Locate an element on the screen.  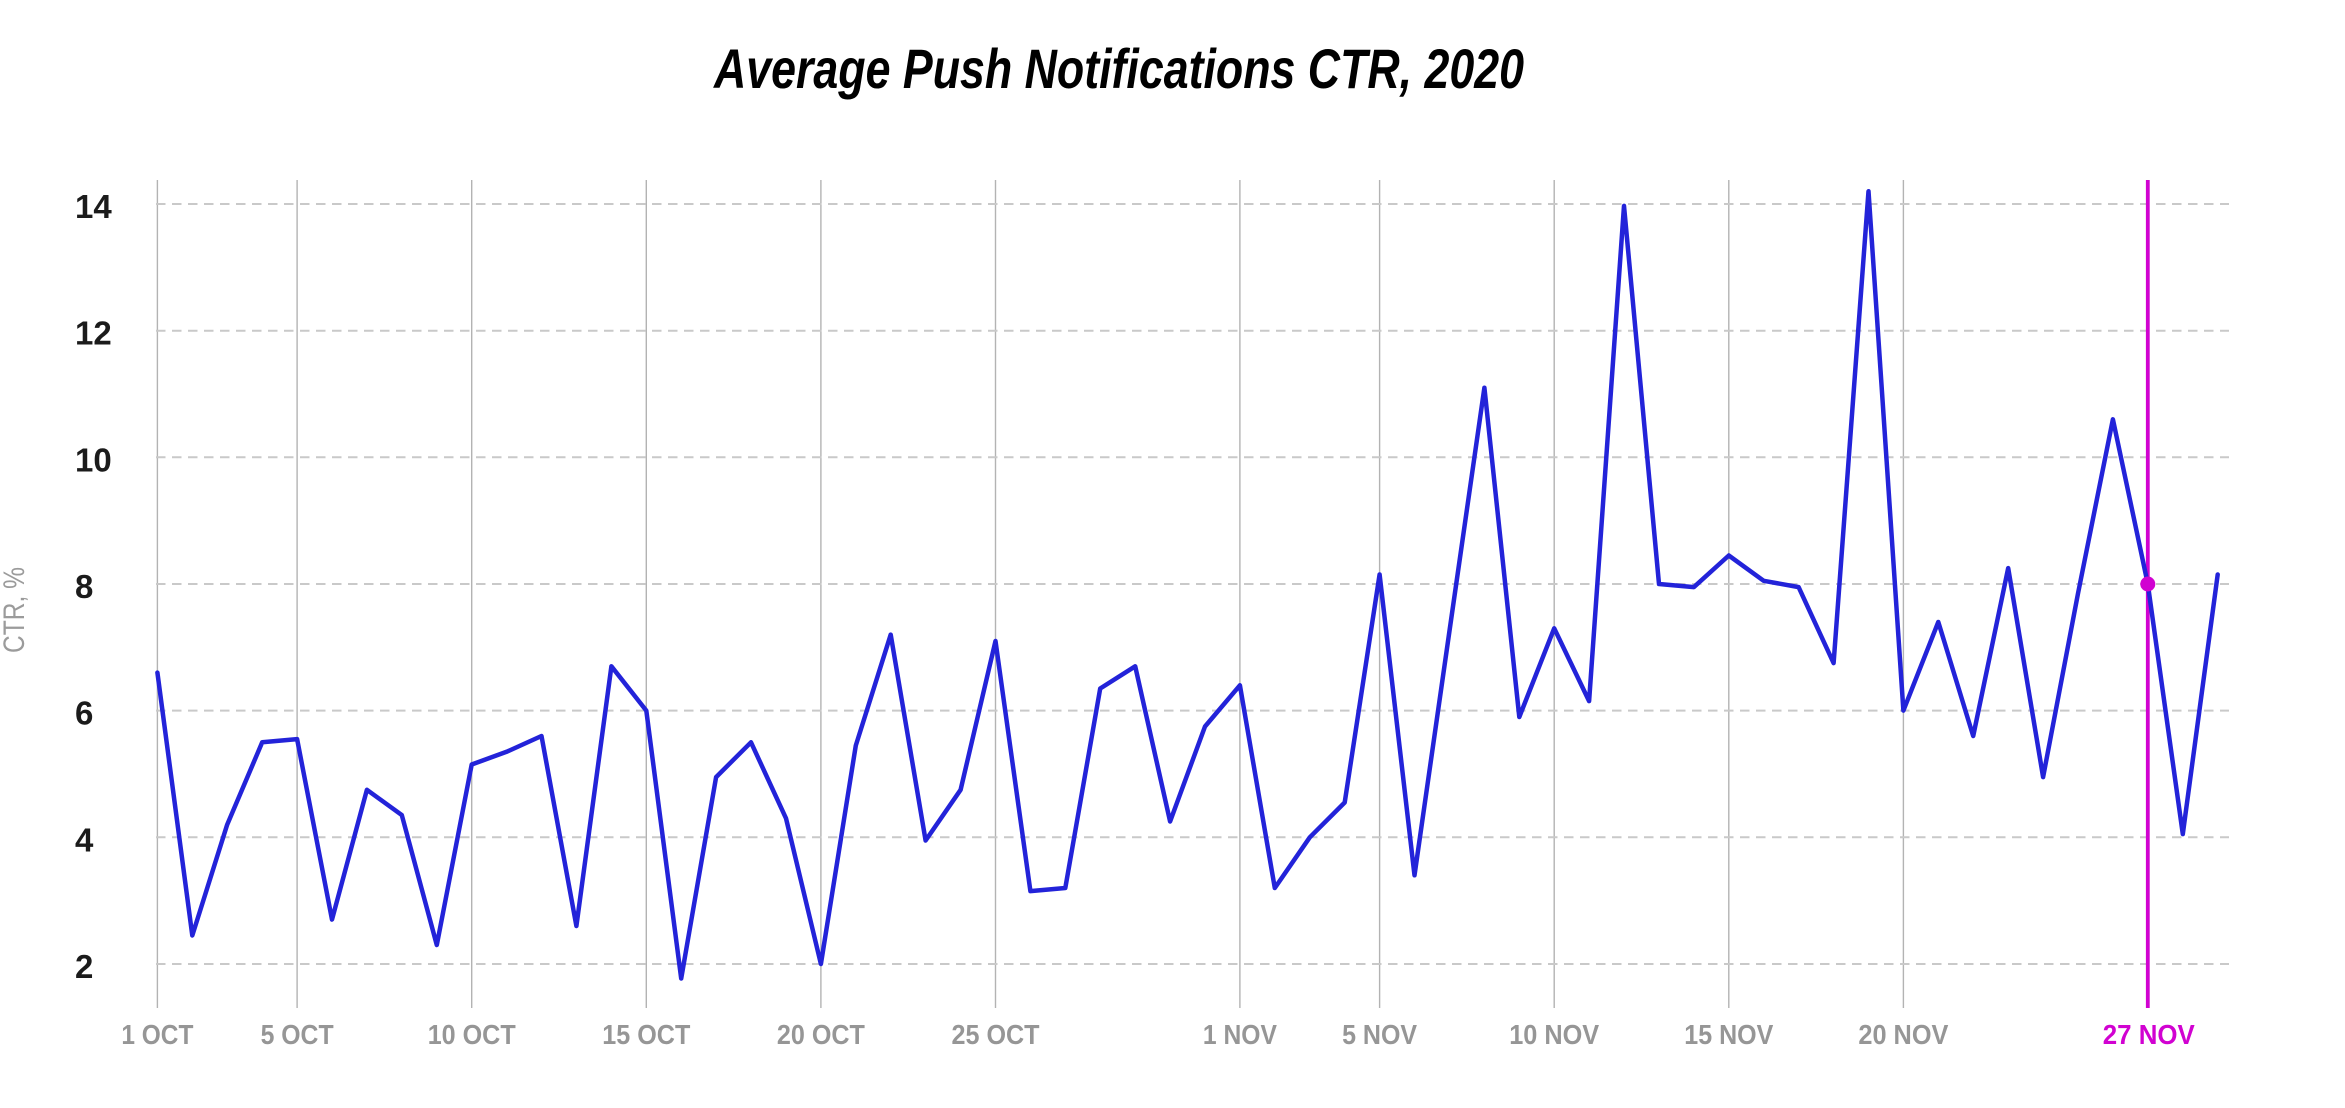
svg-text: 14 is located at coordinates (93, 206).